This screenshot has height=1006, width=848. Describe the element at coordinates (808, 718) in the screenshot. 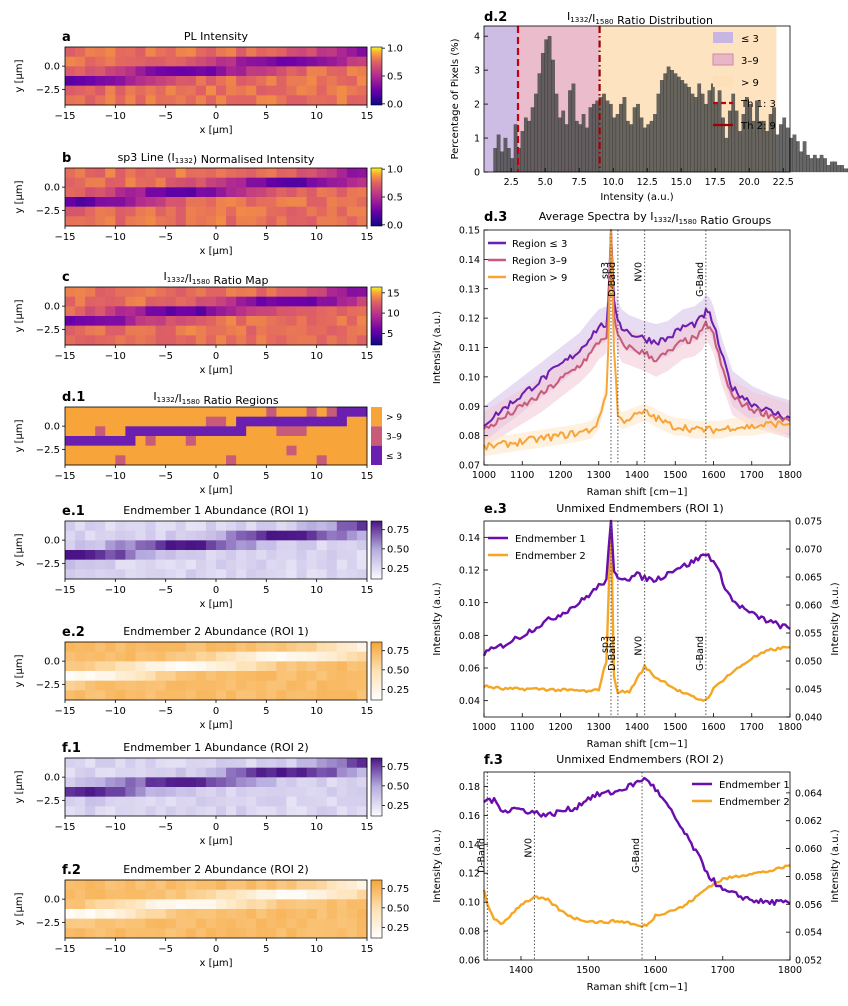

I see `y2-tick-label: 0.040` at that location.